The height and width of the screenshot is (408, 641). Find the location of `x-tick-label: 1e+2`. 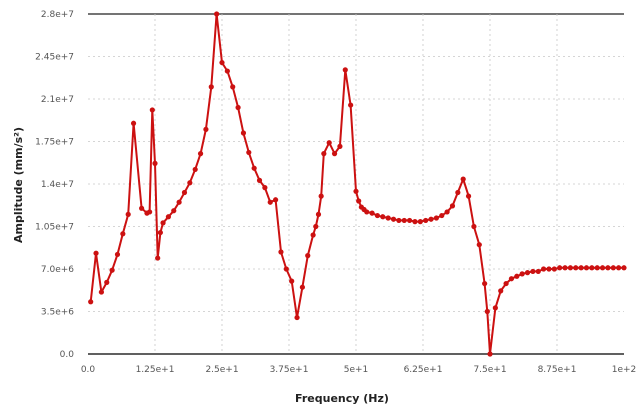

x-tick-label: 1e+2 is located at coordinates (624, 370).